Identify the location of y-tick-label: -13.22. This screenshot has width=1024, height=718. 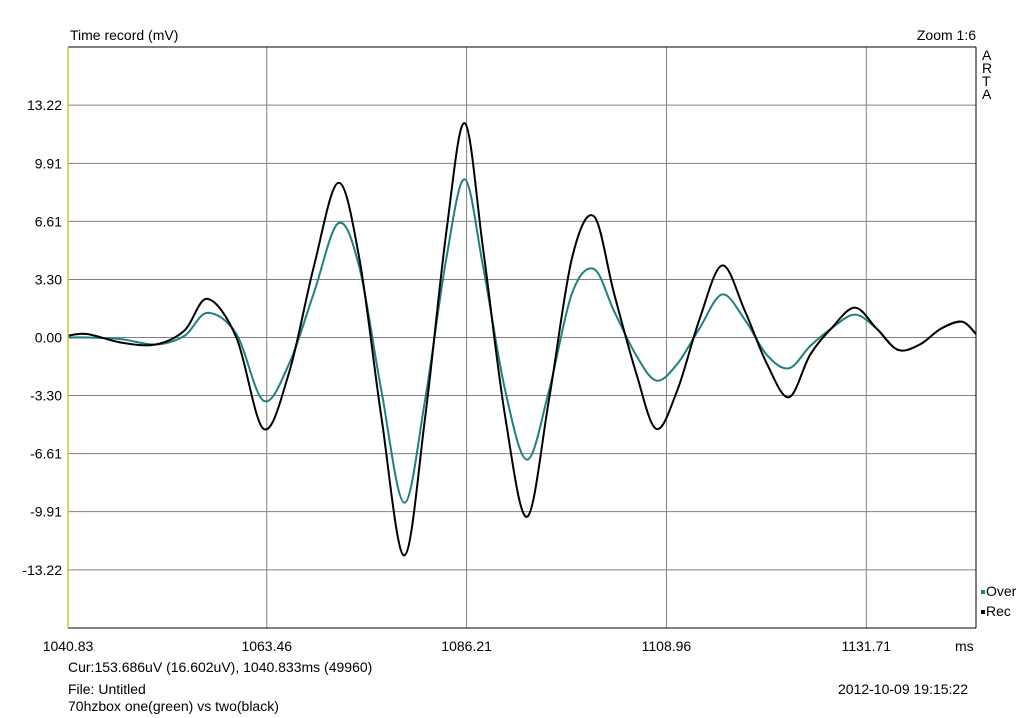
(42, 570).